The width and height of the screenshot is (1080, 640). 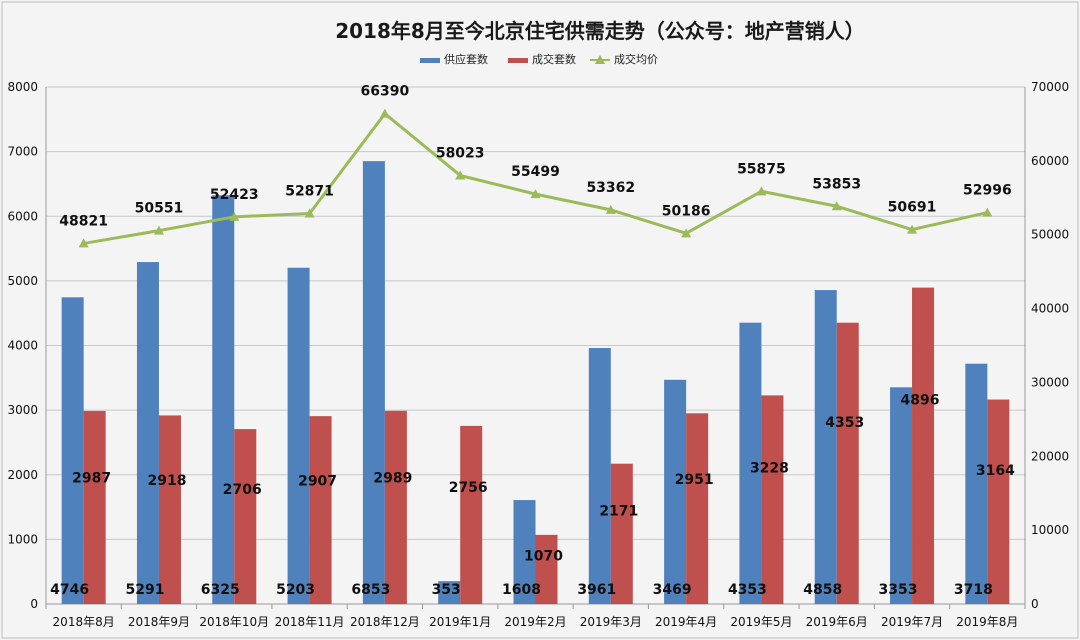 What do you see at coordinates (468, 488) in the screenshot?
I see `data-label-deals: 2756` at bounding box center [468, 488].